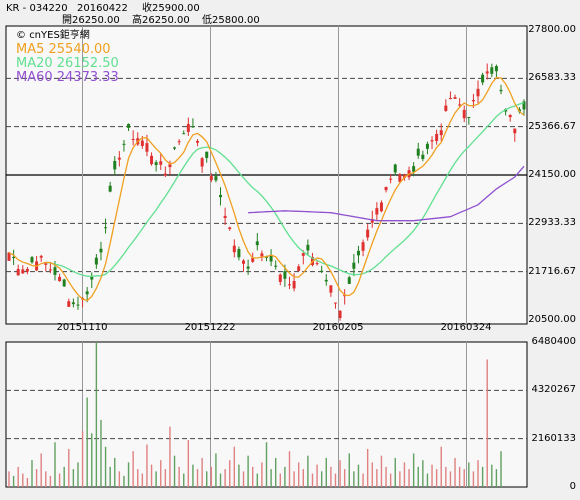 The height and width of the screenshot is (500, 580). Describe the element at coordinates (386, 193) in the screenshot. I see `ma60-line` at that location.